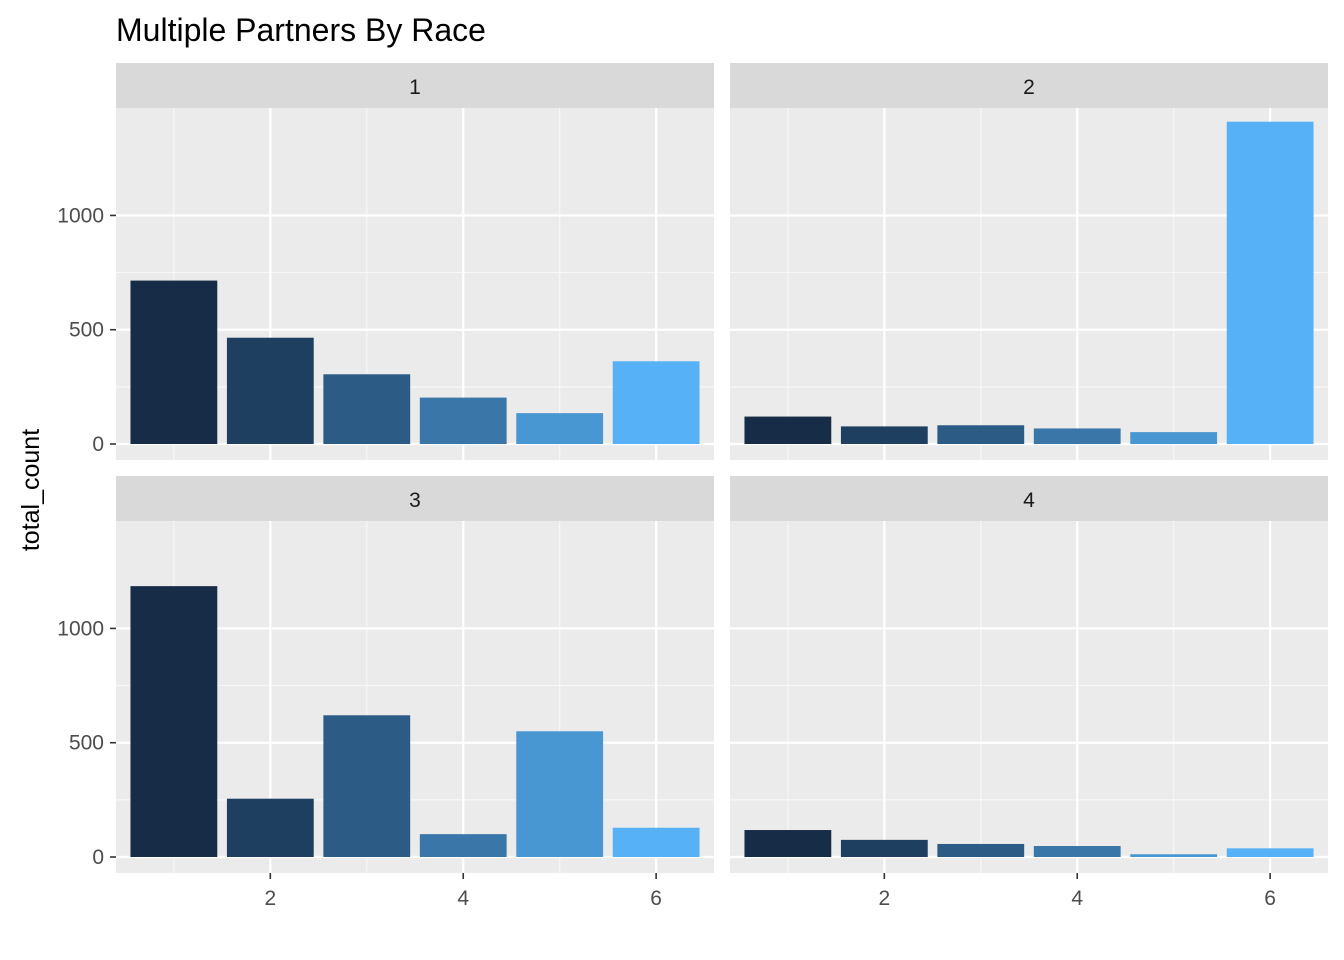 The height and width of the screenshot is (960, 1344). I want to click on facet-strip-label: 2, so click(1029, 87).